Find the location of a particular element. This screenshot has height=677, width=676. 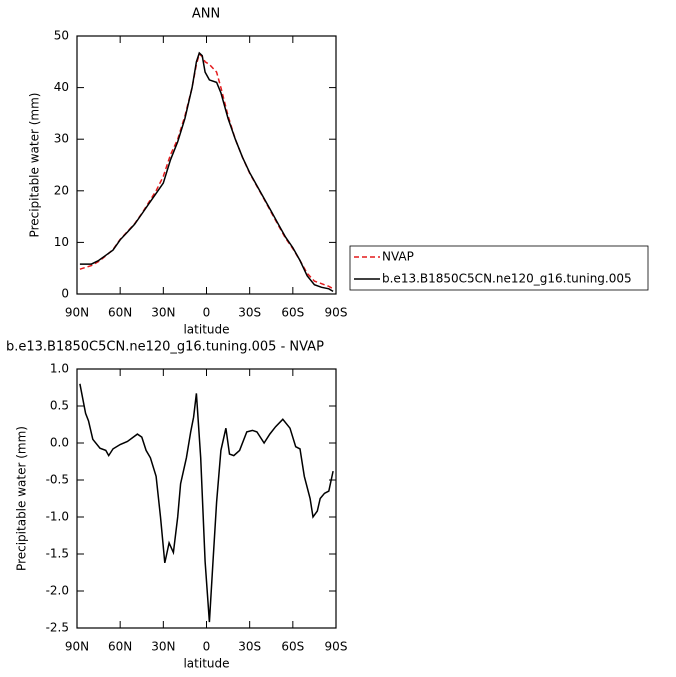

y-tick-label: 0.0 is located at coordinates (59, 443).